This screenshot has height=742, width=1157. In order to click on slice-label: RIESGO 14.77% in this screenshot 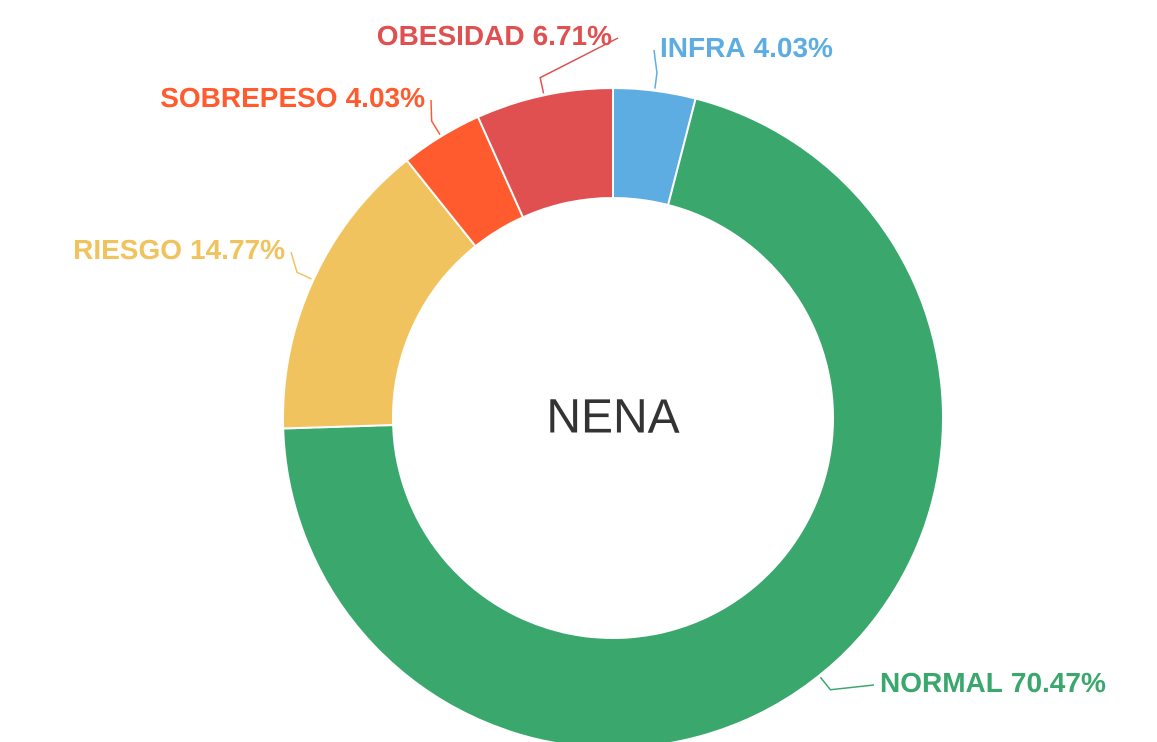, I will do `click(179, 249)`.